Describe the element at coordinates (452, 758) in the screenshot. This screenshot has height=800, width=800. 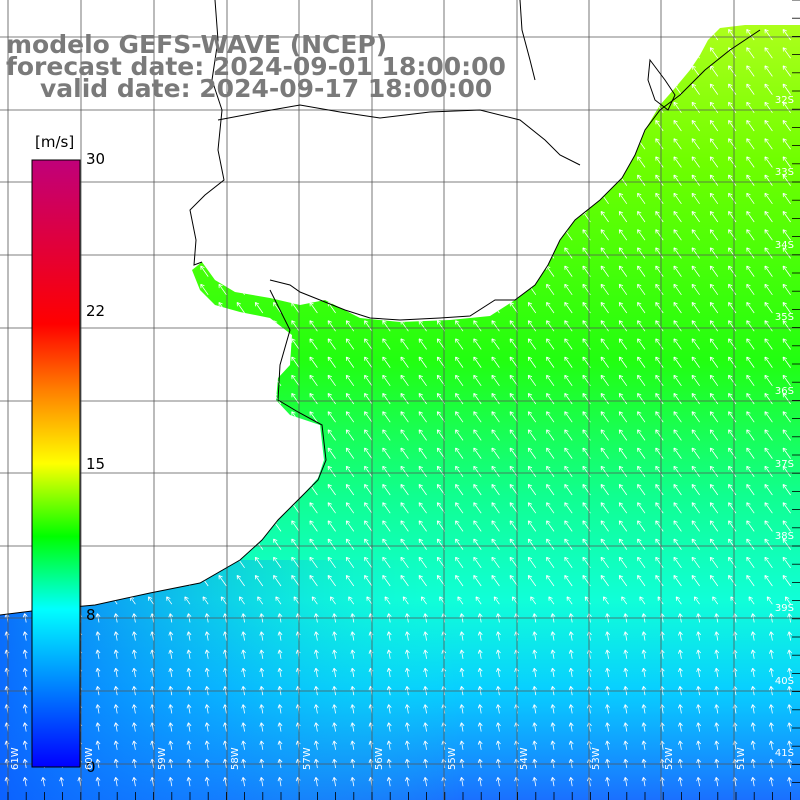
I see `lon-label-55w: 55W` at that location.